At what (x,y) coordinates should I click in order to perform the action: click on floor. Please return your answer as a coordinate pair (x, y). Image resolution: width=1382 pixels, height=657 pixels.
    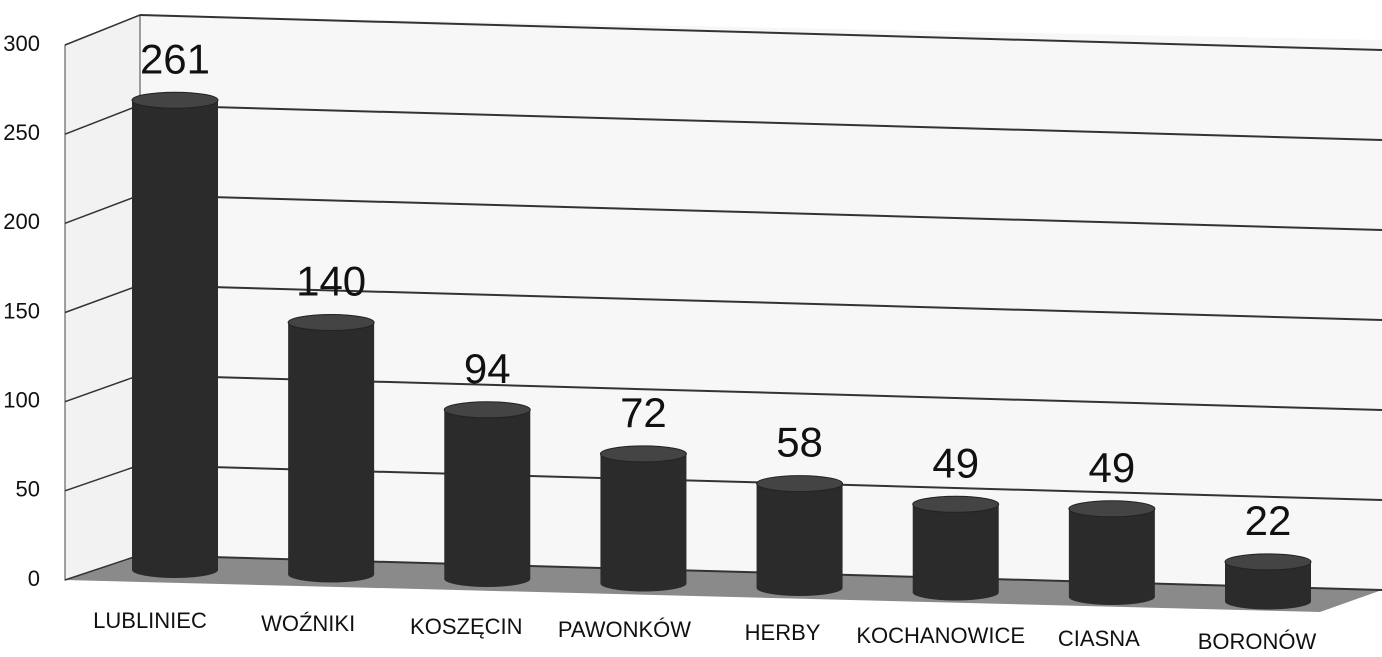
    Looking at the image, I should click on (723, 583).